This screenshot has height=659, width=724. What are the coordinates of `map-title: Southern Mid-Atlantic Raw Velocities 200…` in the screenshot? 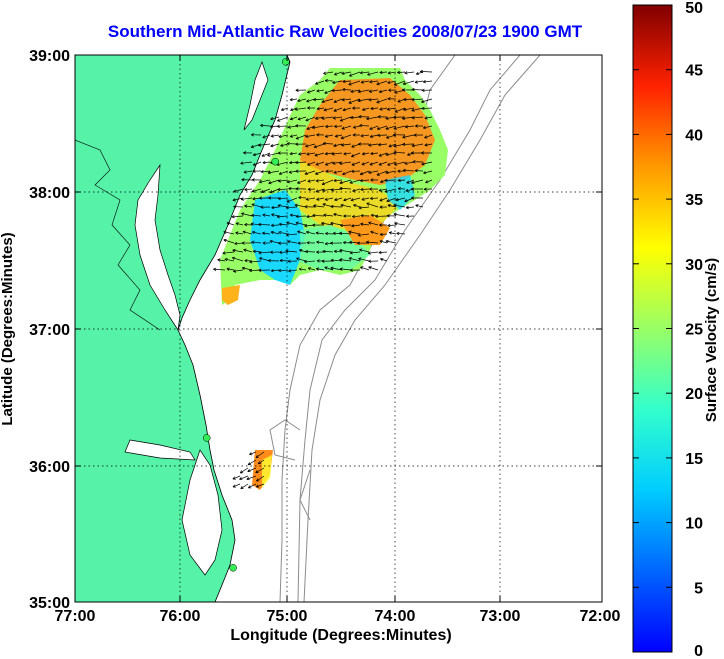 It's located at (345, 31).